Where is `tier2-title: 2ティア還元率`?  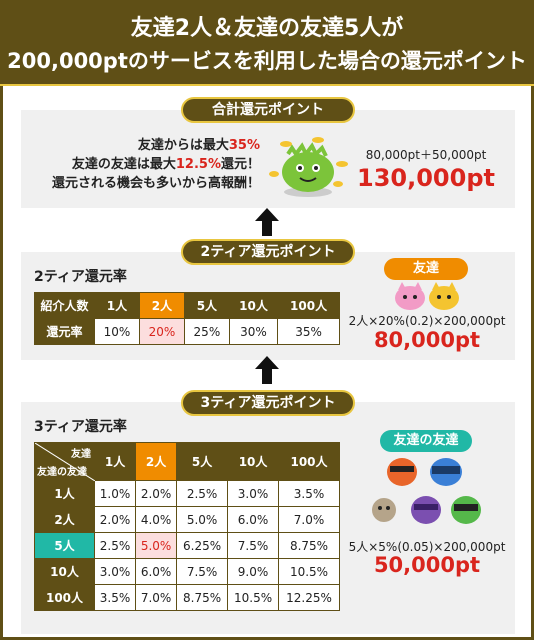
tier2-title: 2ティア還元率 is located at coordinates (80, 277).